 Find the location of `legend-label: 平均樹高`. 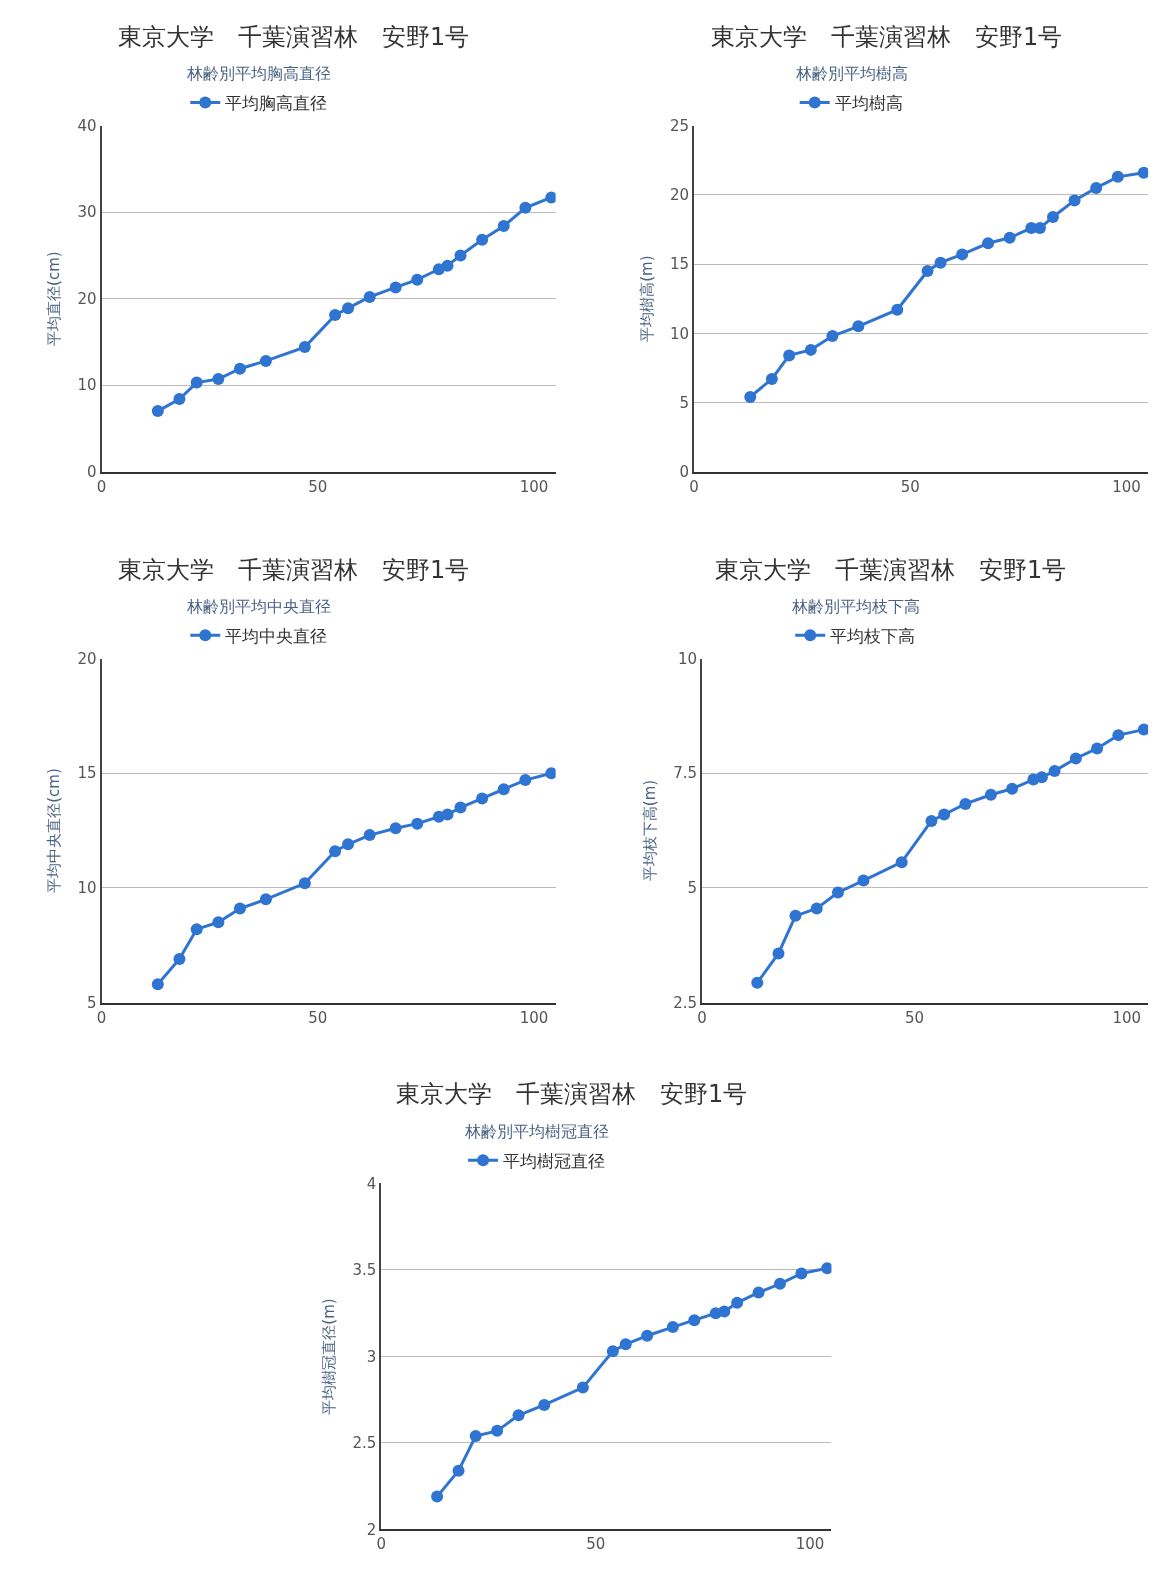

legend-label: 平均樹高 is located at coordinates (868, 103).